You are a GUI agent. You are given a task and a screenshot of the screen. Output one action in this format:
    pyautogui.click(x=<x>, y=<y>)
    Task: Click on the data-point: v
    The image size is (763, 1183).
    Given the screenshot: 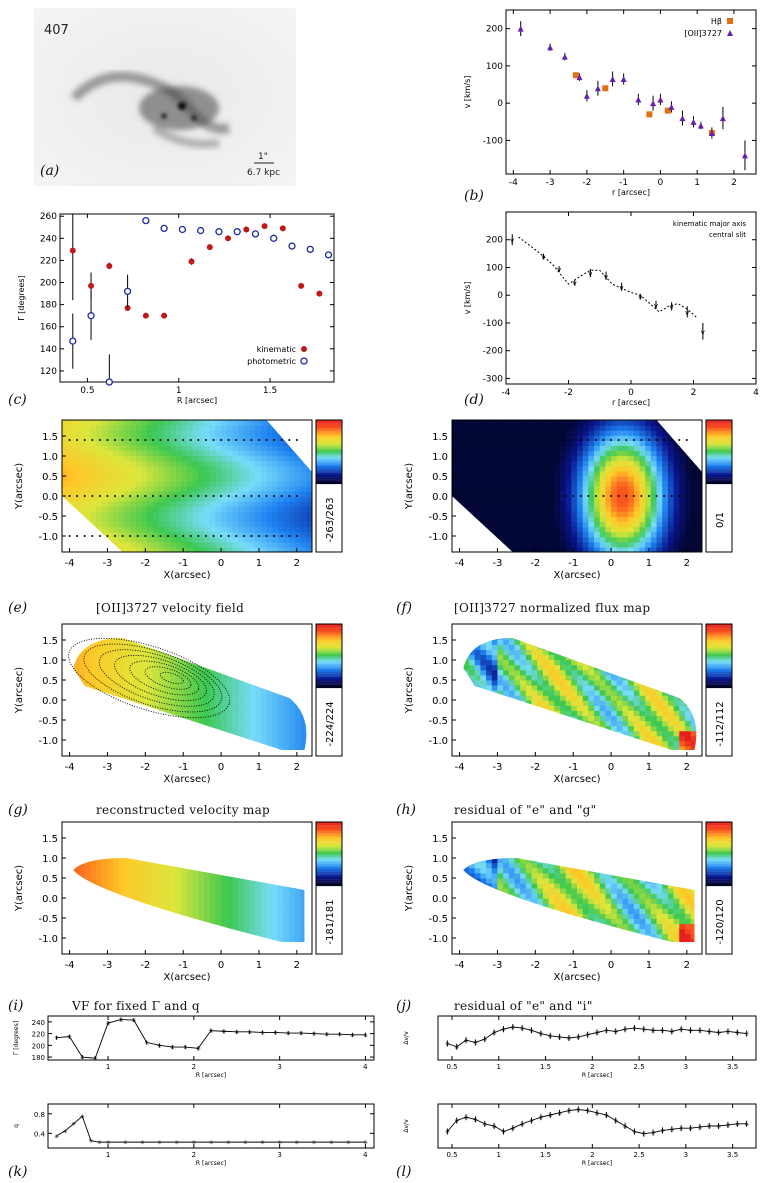 What is the action you would take?
    pyautogui.click(x=703, y=332)
    